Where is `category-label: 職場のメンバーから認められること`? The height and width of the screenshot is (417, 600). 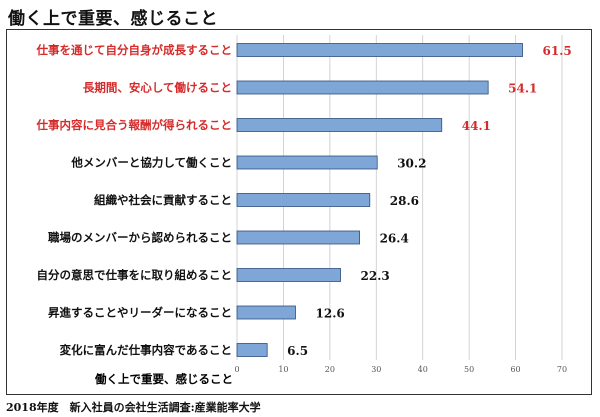
category-label: 職場のメンバーから認められること is located at coordinates (140, 238).